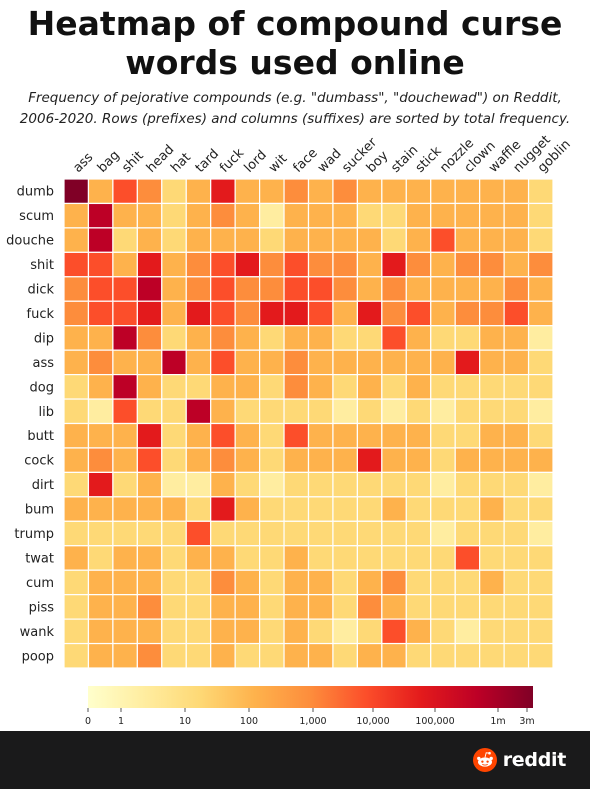  What do you see at coordinates (247, 313) in the screenshot?
I see `heatmap-cell-fuck-lord` at bounding box center [247, 313].